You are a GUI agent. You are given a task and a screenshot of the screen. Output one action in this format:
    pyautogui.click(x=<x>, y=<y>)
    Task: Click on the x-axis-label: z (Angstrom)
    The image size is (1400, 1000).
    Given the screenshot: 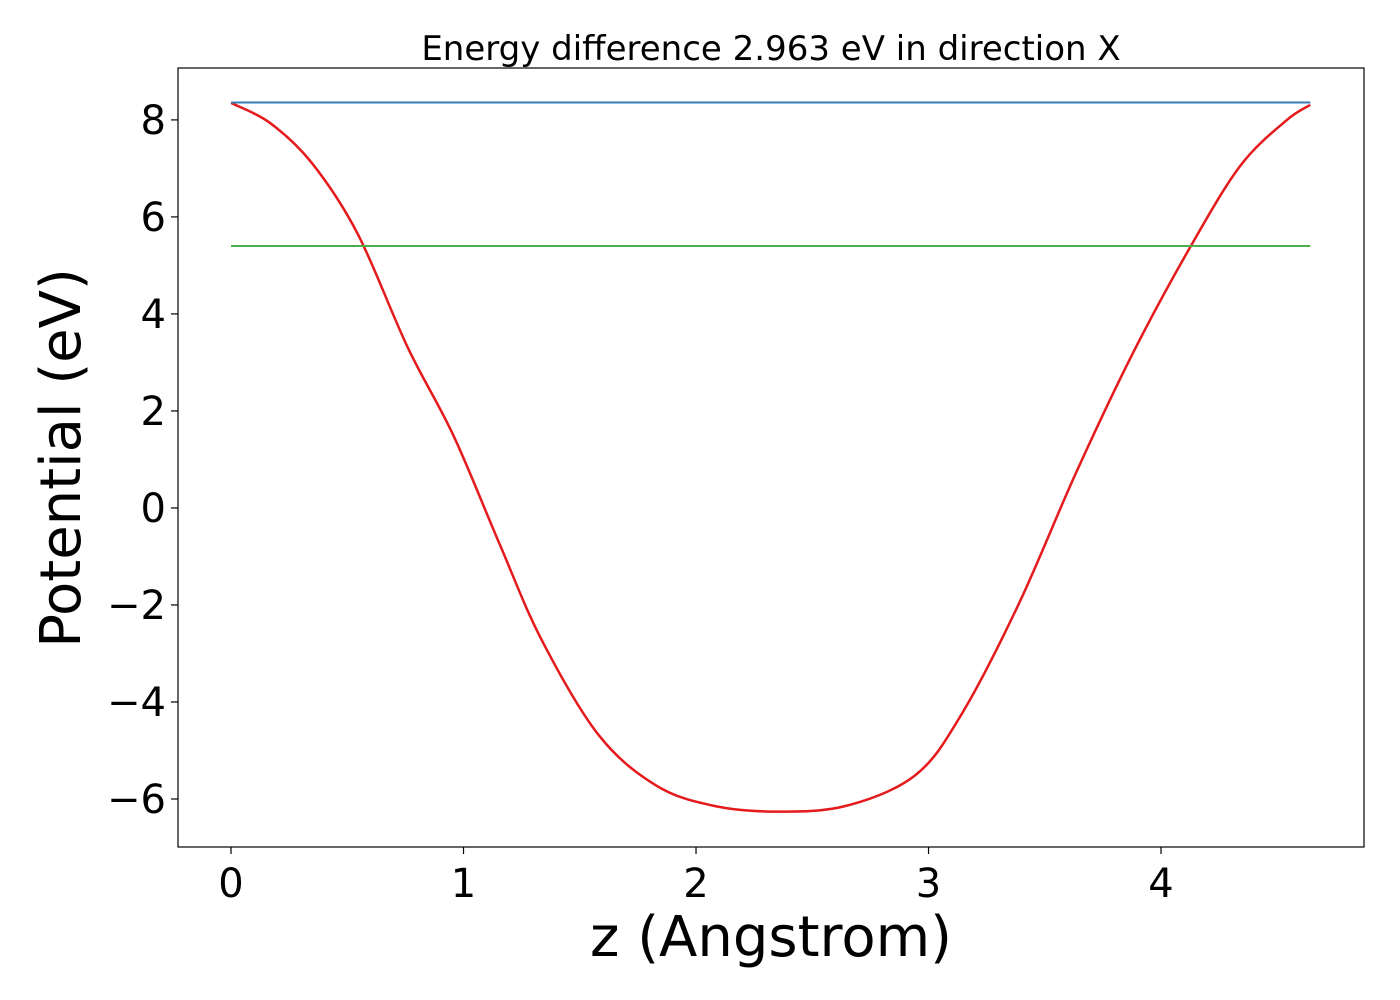 What is the action you would take?
    pyautogui.click(x=771, y=937)
    